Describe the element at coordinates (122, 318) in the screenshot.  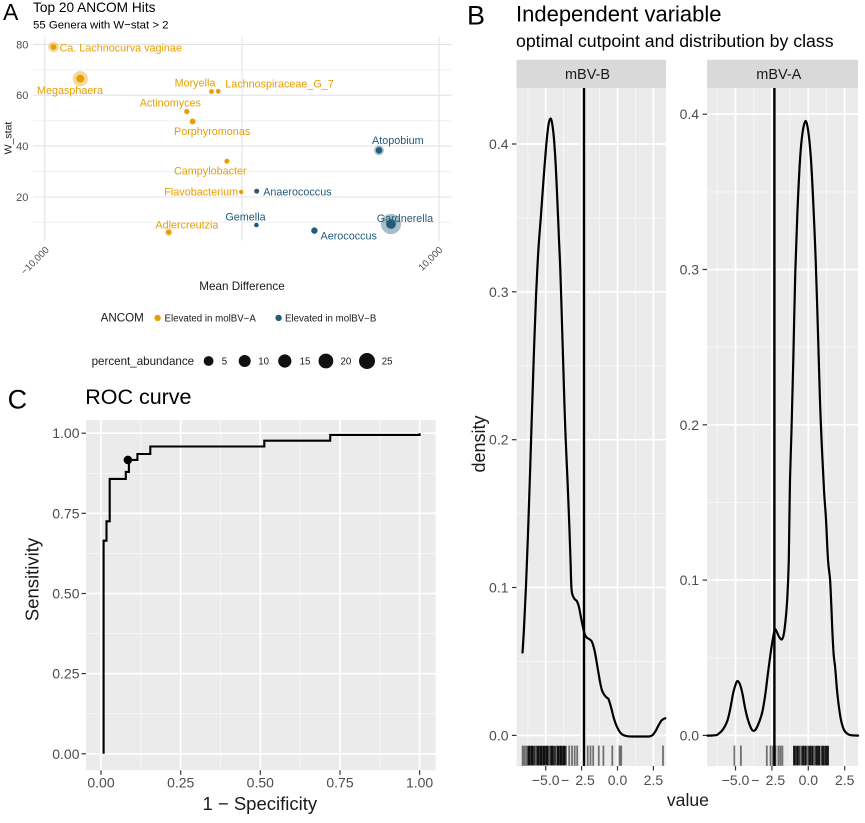
I see `svg-text: ANCOM` at that location.